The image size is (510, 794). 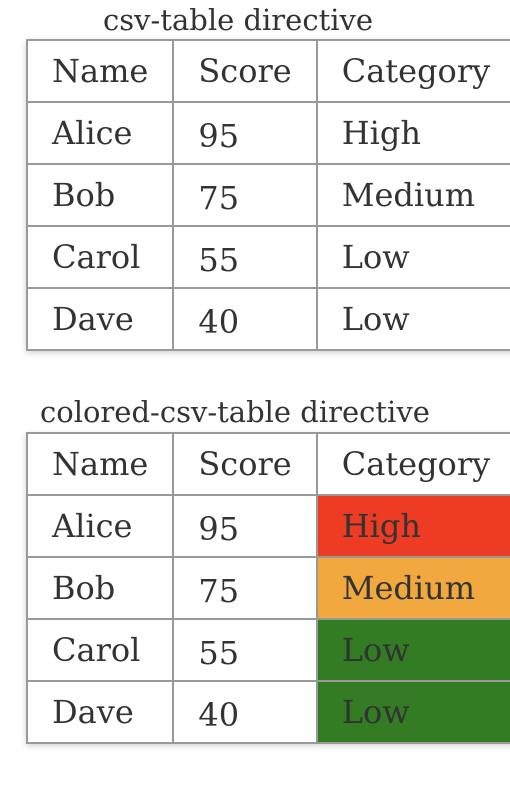 I want to click on category-cell: High, so click(x=413, y=133).